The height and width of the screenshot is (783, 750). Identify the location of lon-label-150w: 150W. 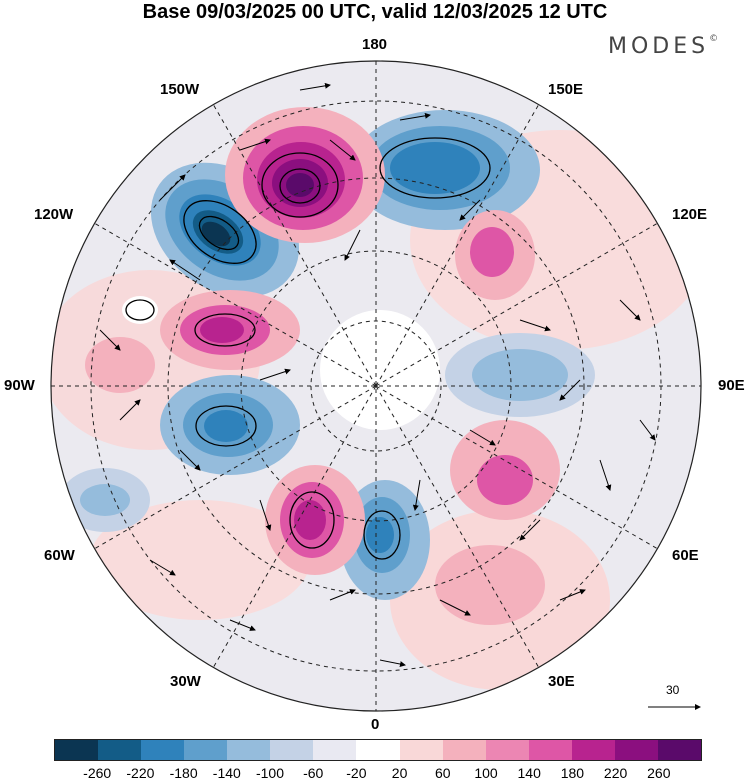
(180, 89).